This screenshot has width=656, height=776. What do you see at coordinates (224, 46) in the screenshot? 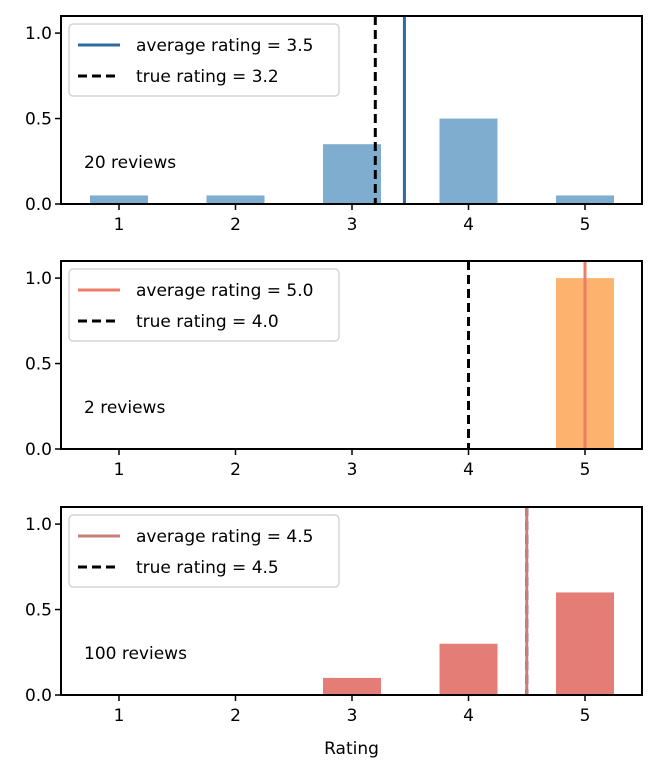
I see `legend-average-label: average rating = 3.5` at bounding box center [224, 46].